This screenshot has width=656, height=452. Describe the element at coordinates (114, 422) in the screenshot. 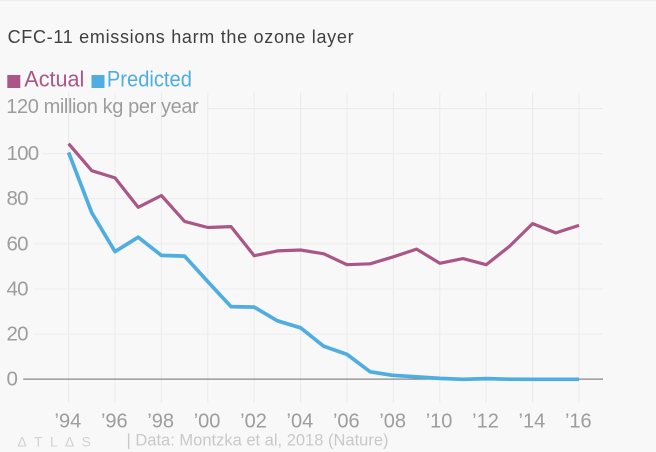

I see `svg-text: ’96` at that location.